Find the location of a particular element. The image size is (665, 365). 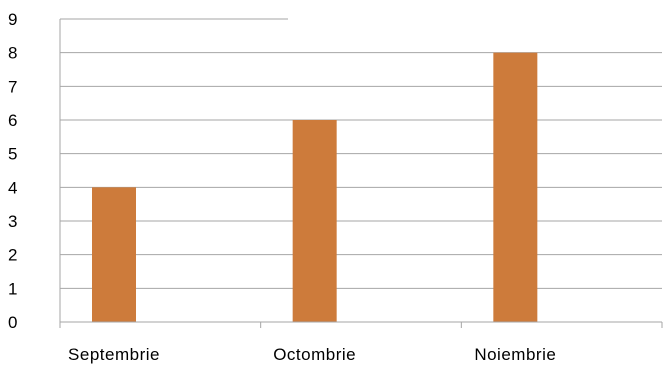

y-tick-labels: 0 1 2 3 4 5 6 7 8 9 is located at coordinates (12, 171).